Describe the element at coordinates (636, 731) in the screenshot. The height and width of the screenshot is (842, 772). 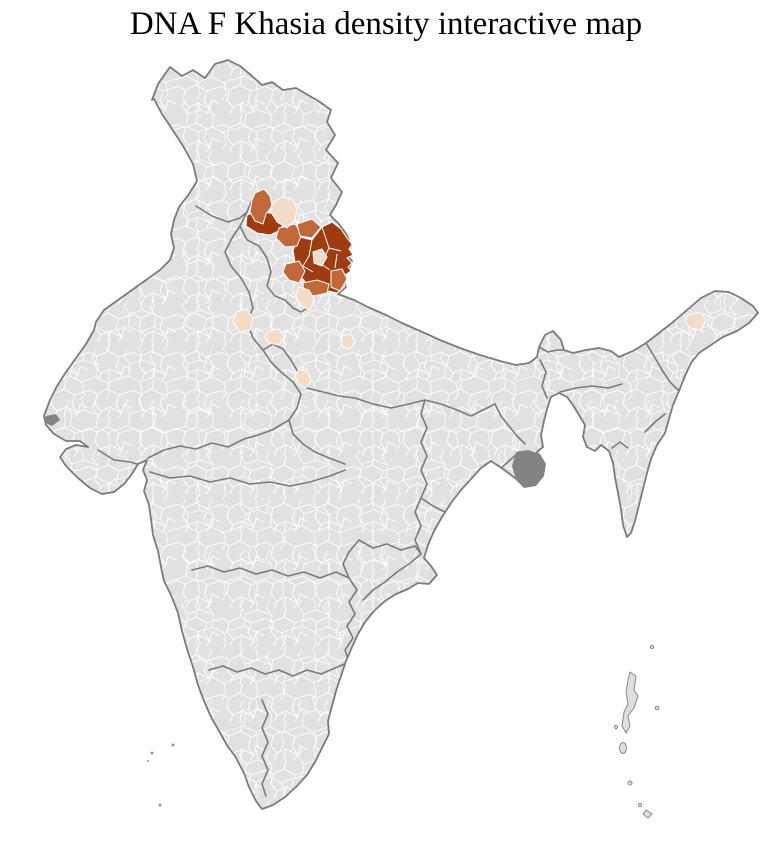
I see `andaman-nicobar-islands` at that location.